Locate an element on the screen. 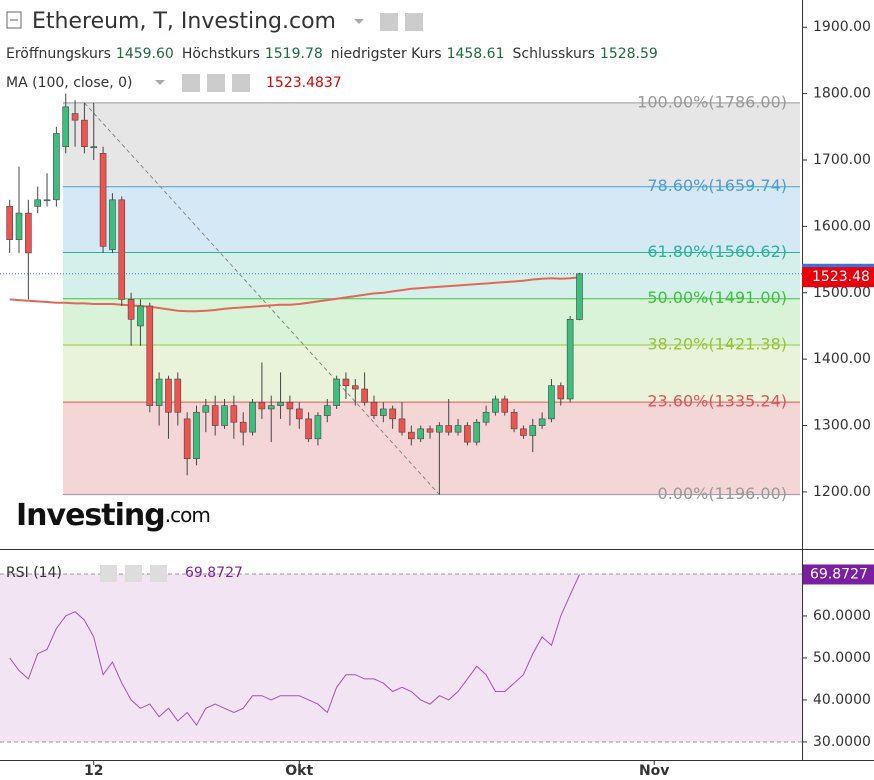  collapse-box is located at coordinates (14, 20).